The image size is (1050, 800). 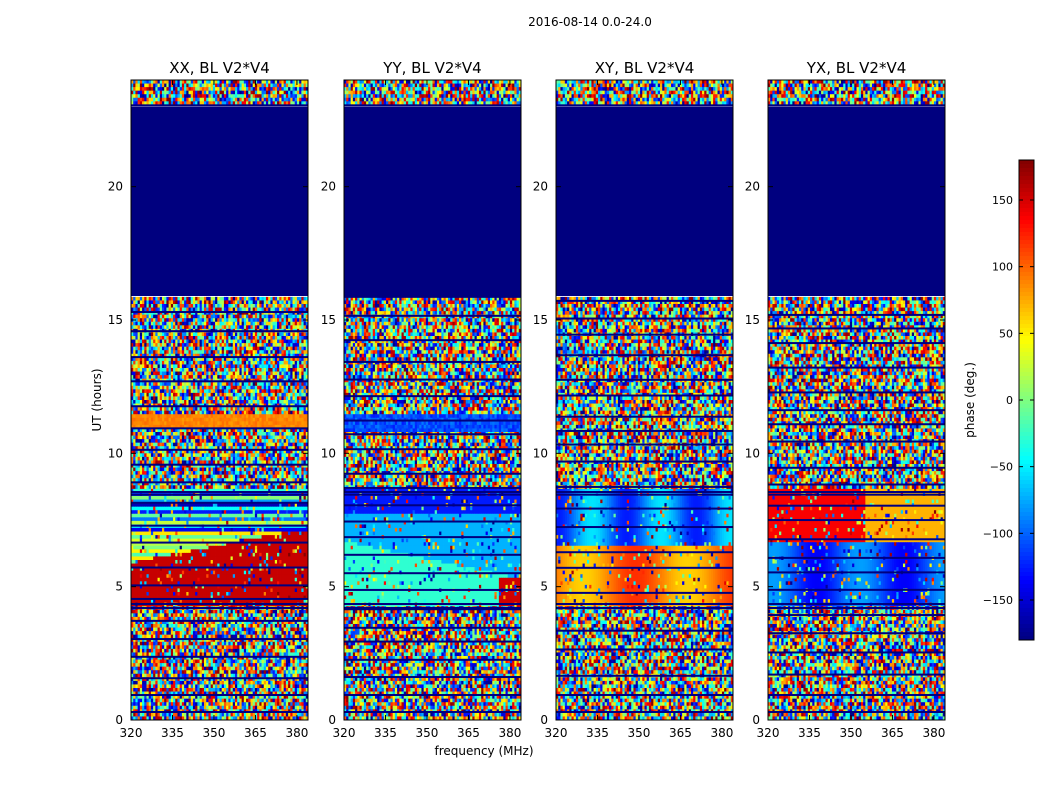 What do you see at coordinates (933, 733) in the screenshot?
I see `x-tick-label: 380` at bounding box center [933, 733].